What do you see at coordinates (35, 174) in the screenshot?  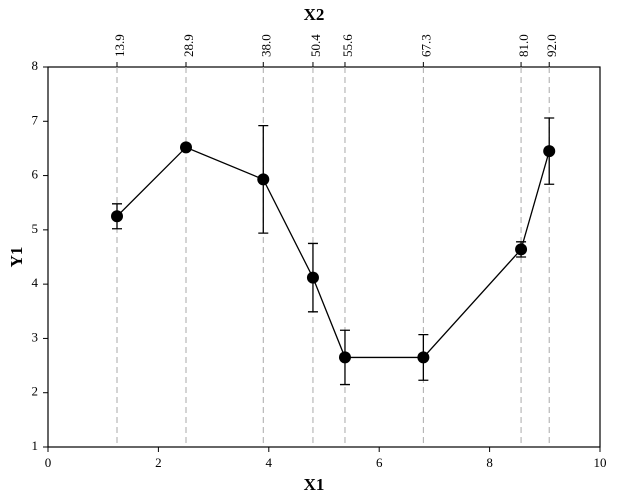 I see `y-tick-label: 6` at bounding box center [35, 174].